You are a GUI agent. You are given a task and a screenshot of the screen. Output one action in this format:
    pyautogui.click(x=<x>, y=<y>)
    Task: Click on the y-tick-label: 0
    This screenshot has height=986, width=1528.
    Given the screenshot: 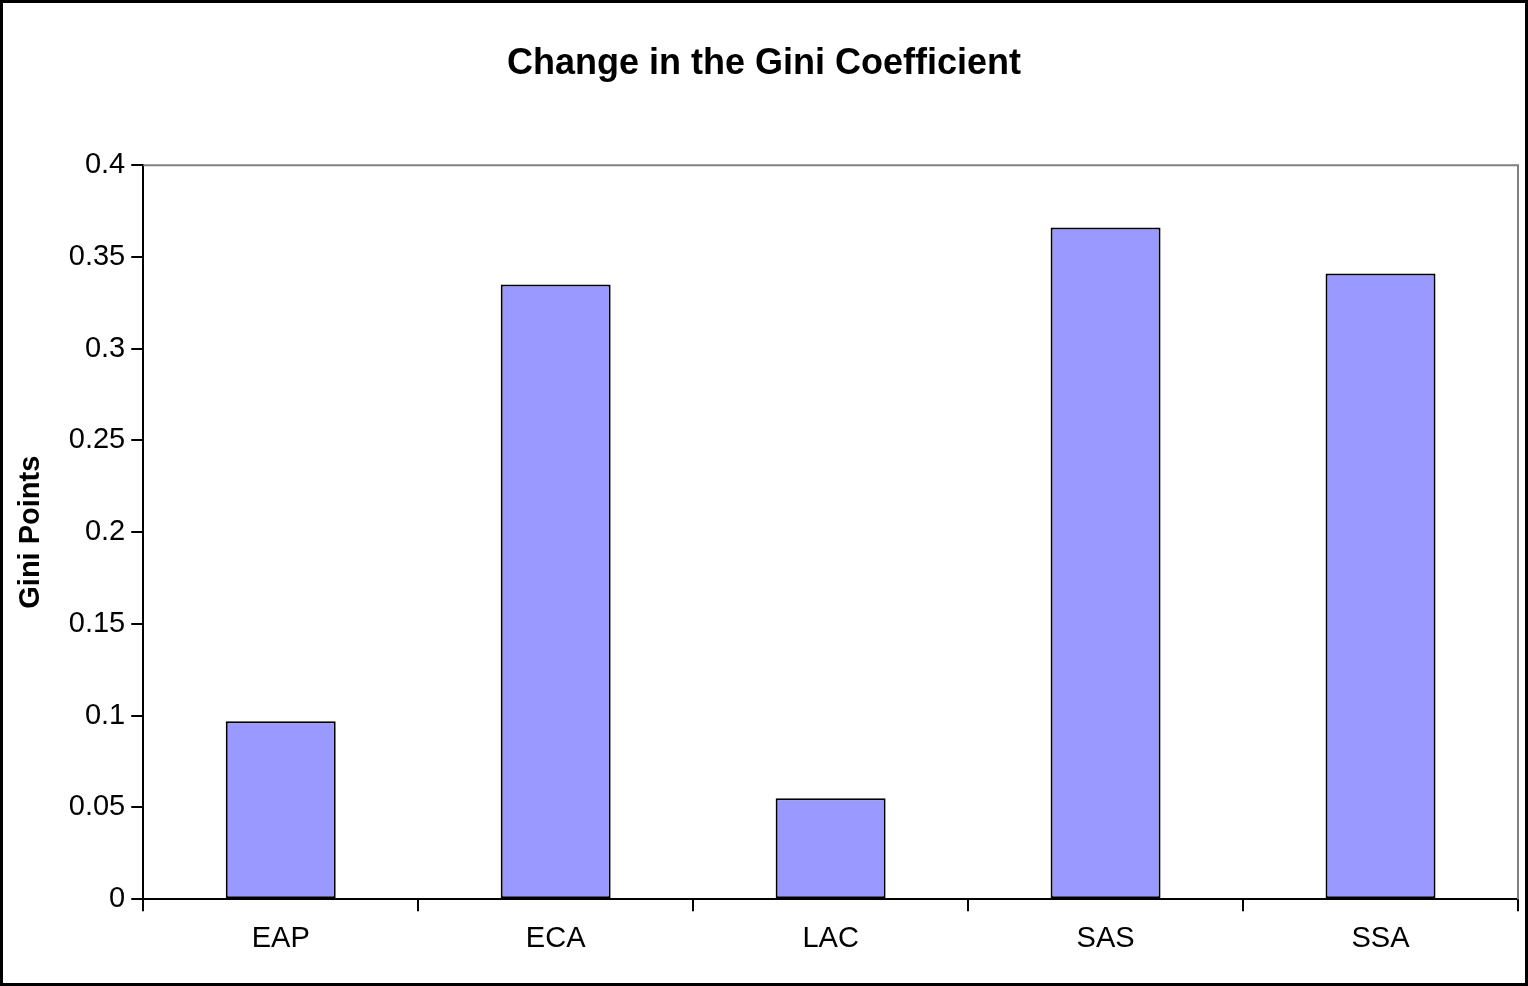 What is the action you would take?
    pyautogui.click(x=117, y=897)
    